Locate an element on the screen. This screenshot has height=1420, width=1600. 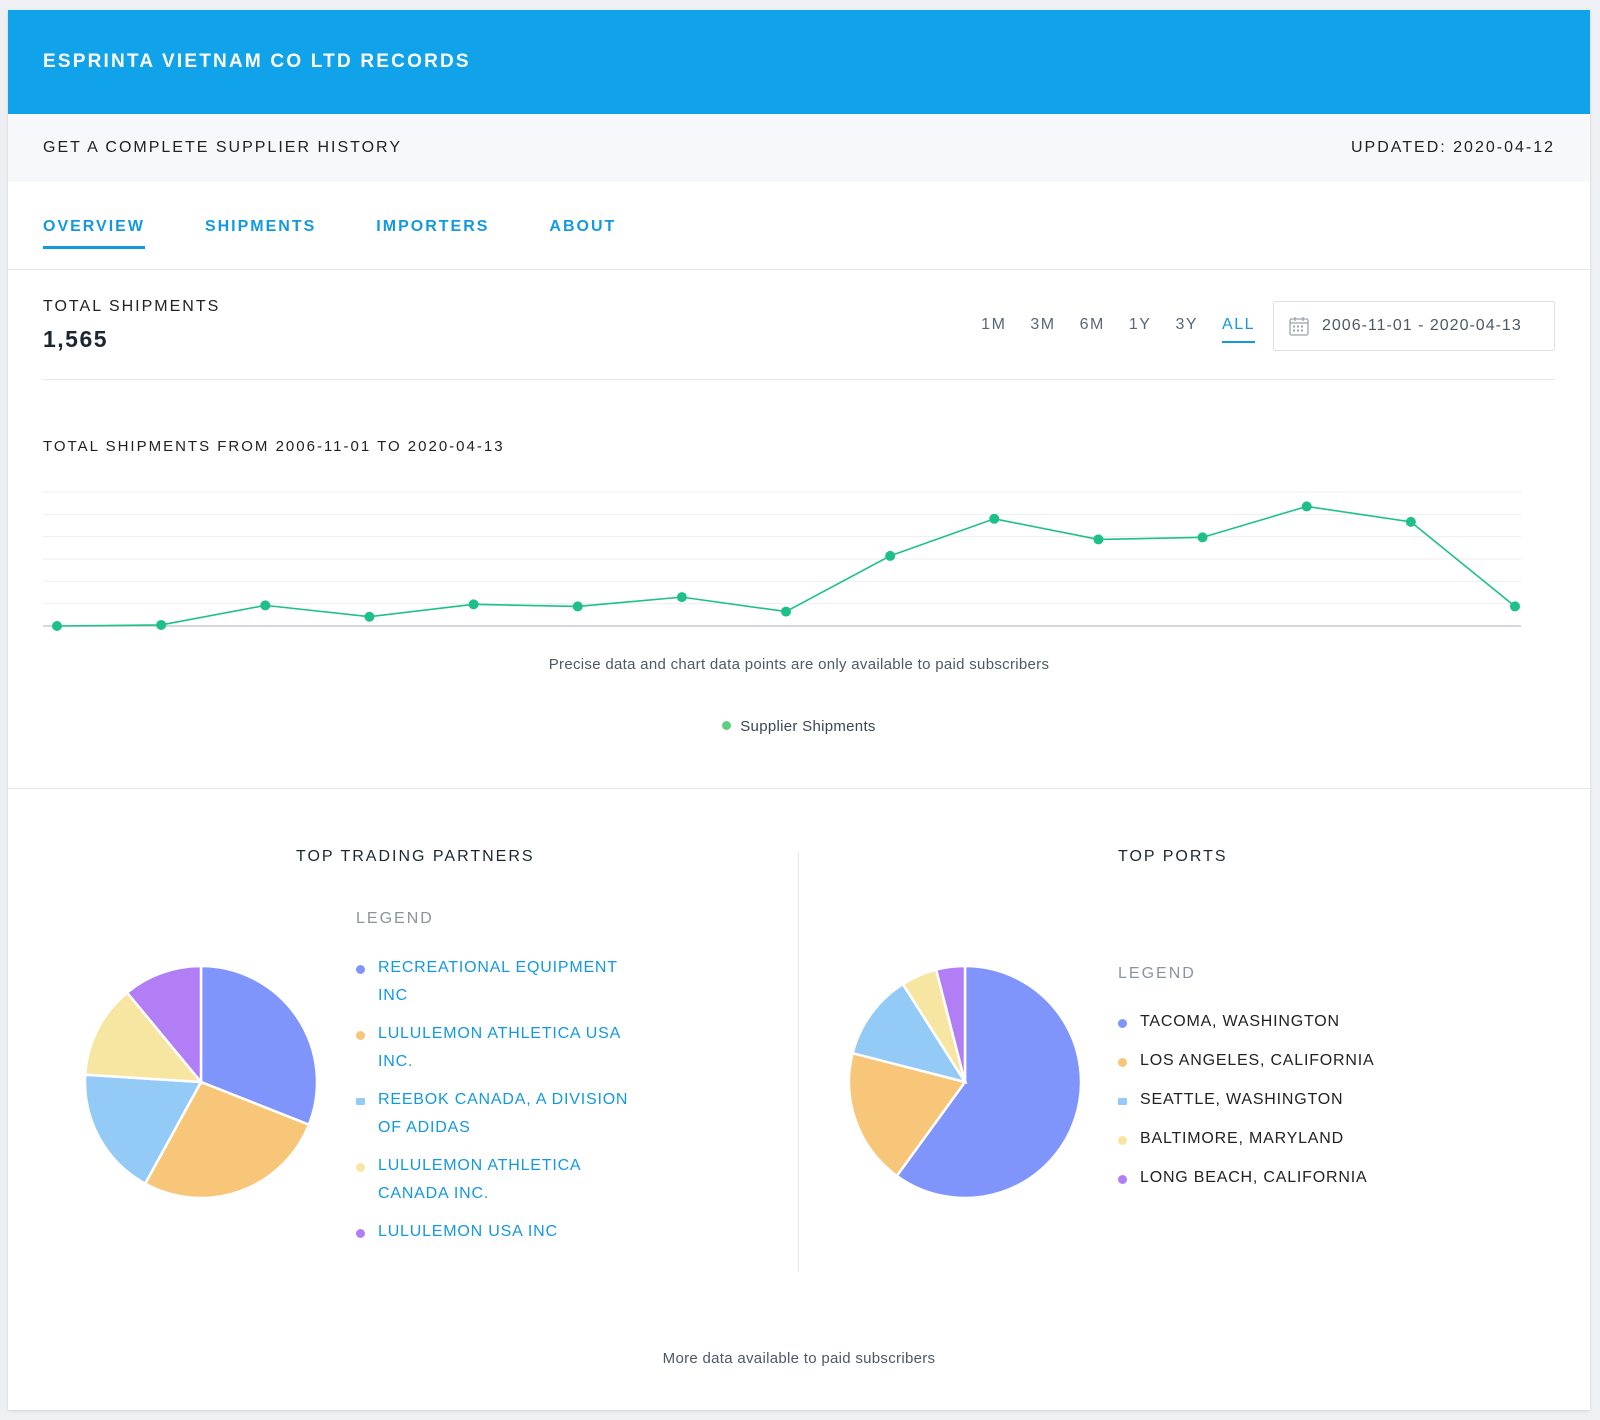
partners-pie-chart is located at coordinates (201, 1082).